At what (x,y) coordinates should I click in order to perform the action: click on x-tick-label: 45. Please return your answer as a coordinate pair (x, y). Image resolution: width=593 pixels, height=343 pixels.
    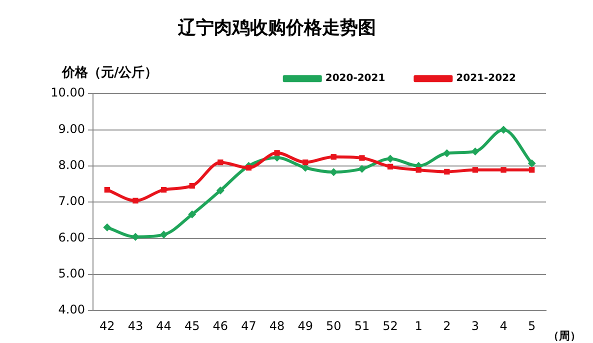
    Looking at the image, I should click on (192, 325).